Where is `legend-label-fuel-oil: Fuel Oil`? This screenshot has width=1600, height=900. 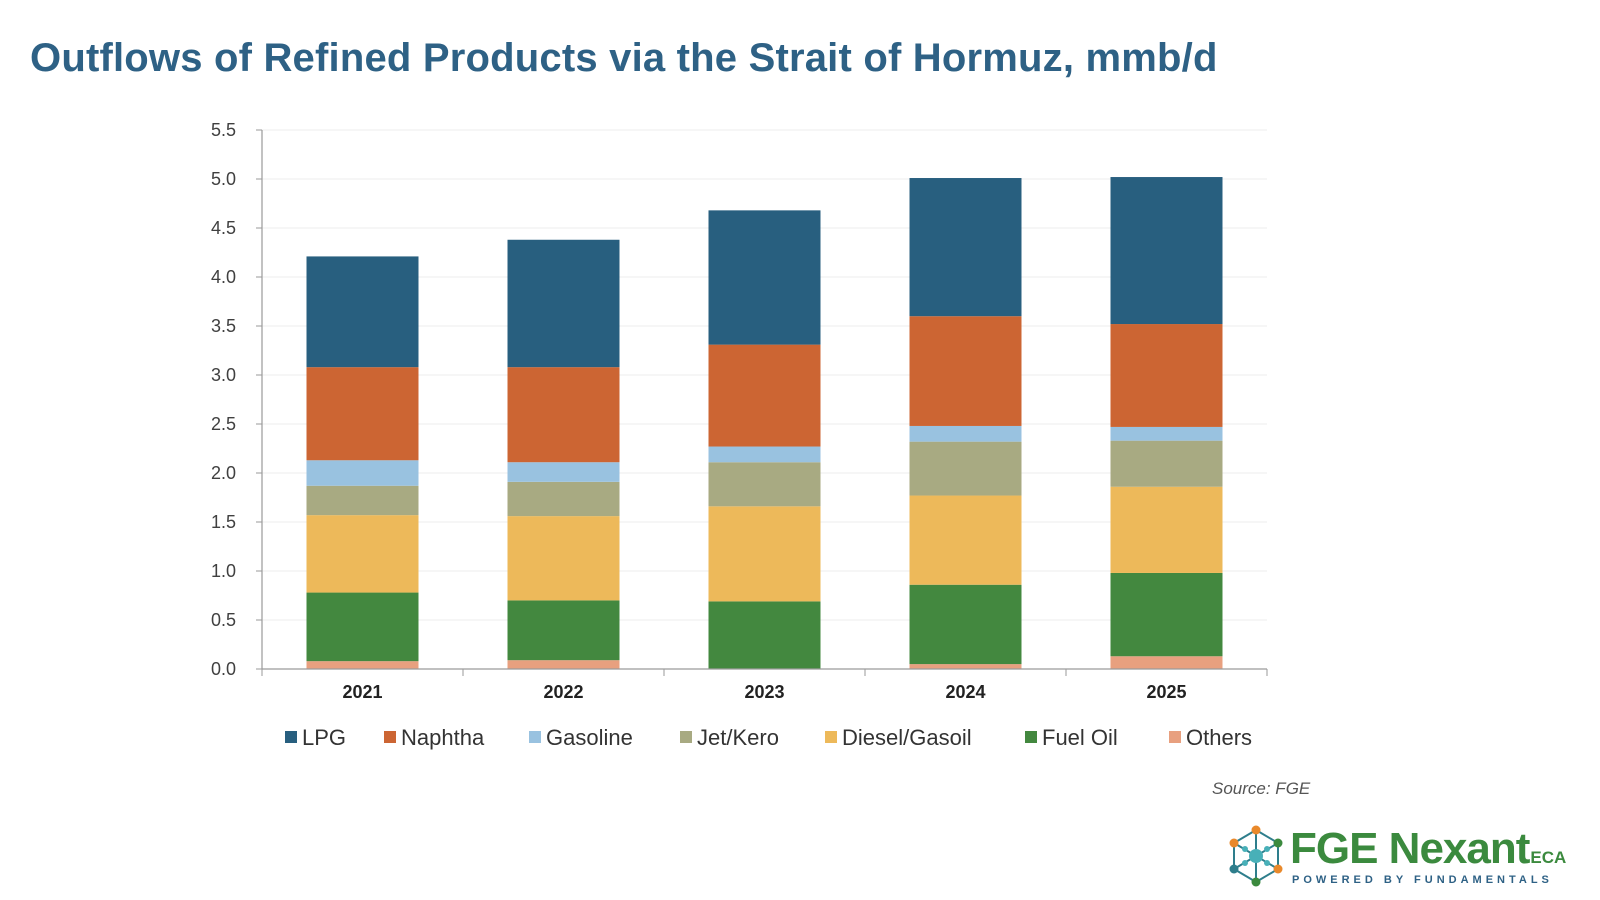
legend-label-fuel-oil: Fuel Oil is located at coordinates (1080, 737).